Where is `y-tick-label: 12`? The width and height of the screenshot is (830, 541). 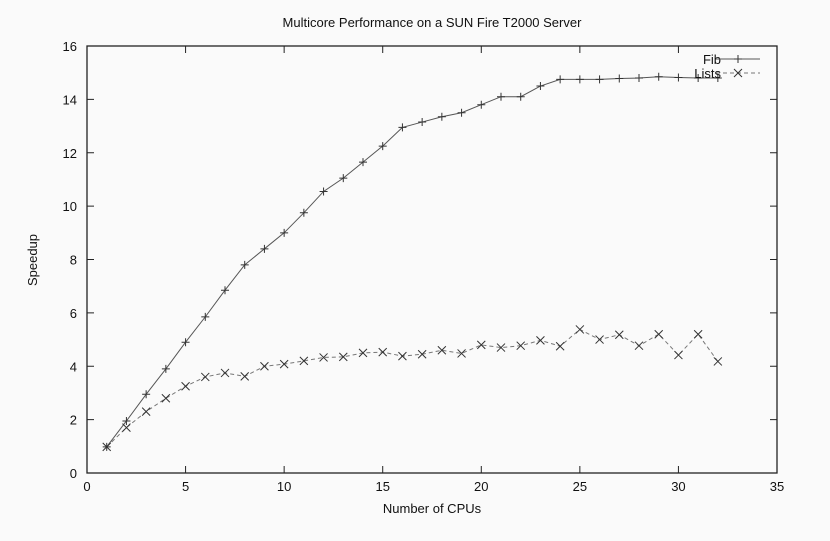 y-tick-label: 12 is located at coordinates (70, 153).